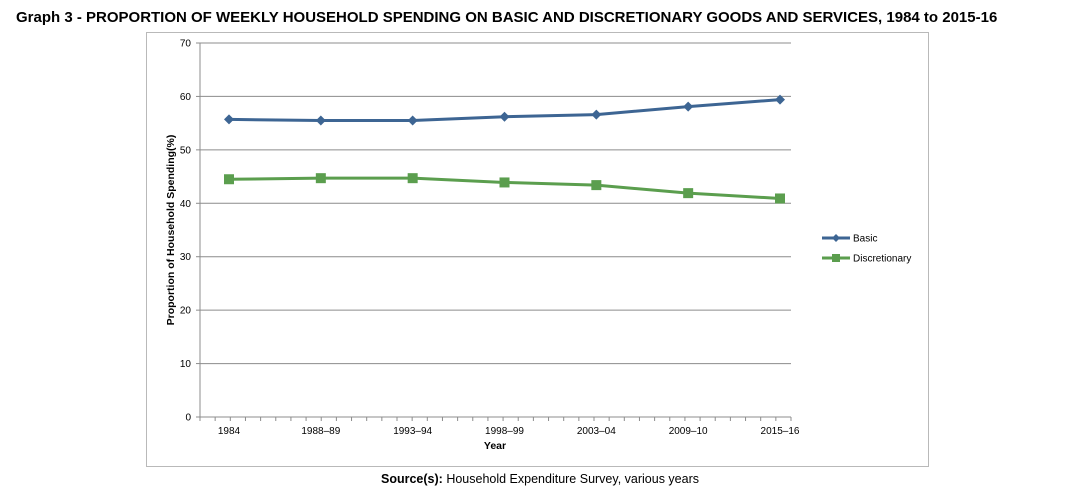 The width and height of the screenshot is (1080, 494). What do you see at coordinates (836, 238) in the screenshot?
I see `legend-marker-basic` at bounding box center [836, 238].